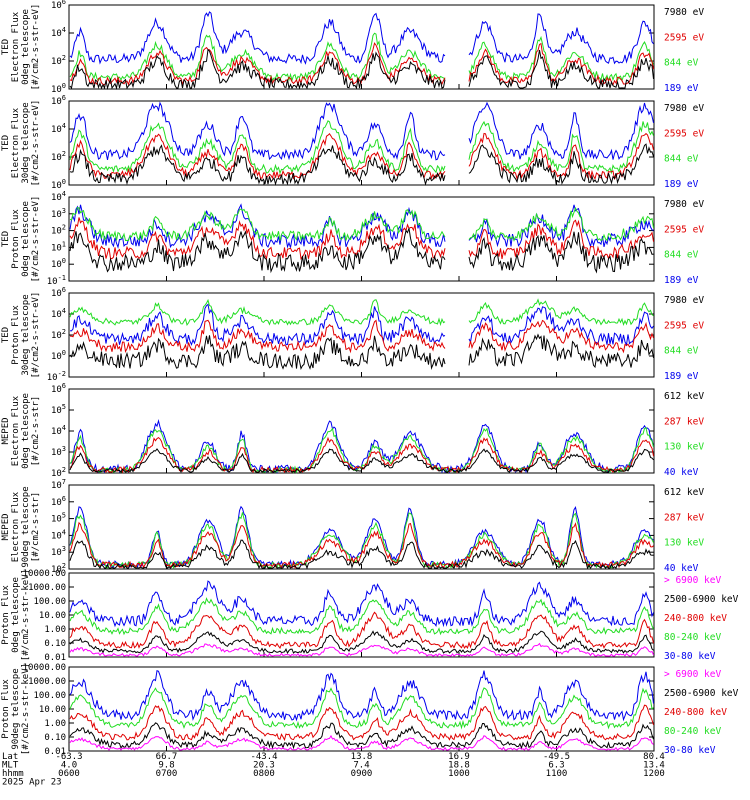  Describe the element at coordinates (692, 731) in the screenshot. I see `legend-energy: 80-240 keV` at that location.